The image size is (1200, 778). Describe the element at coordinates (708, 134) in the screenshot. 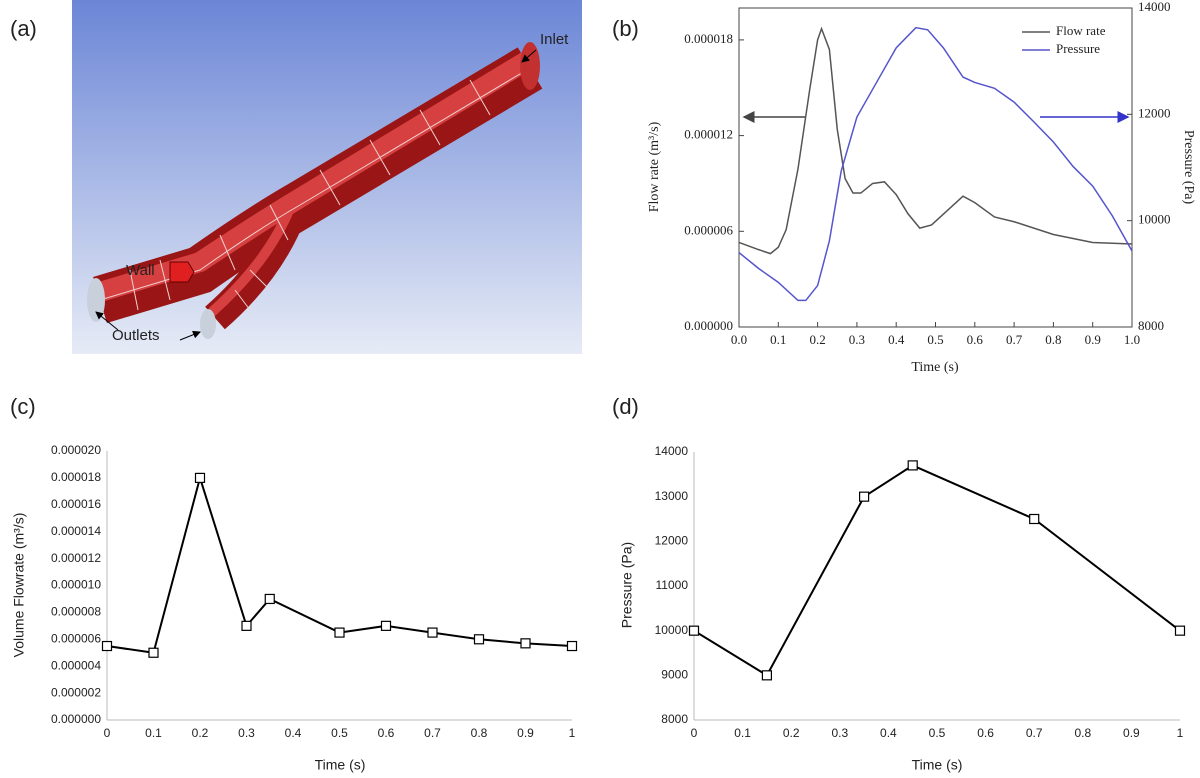

I see `y-tick-label: 0.000012` at that location.